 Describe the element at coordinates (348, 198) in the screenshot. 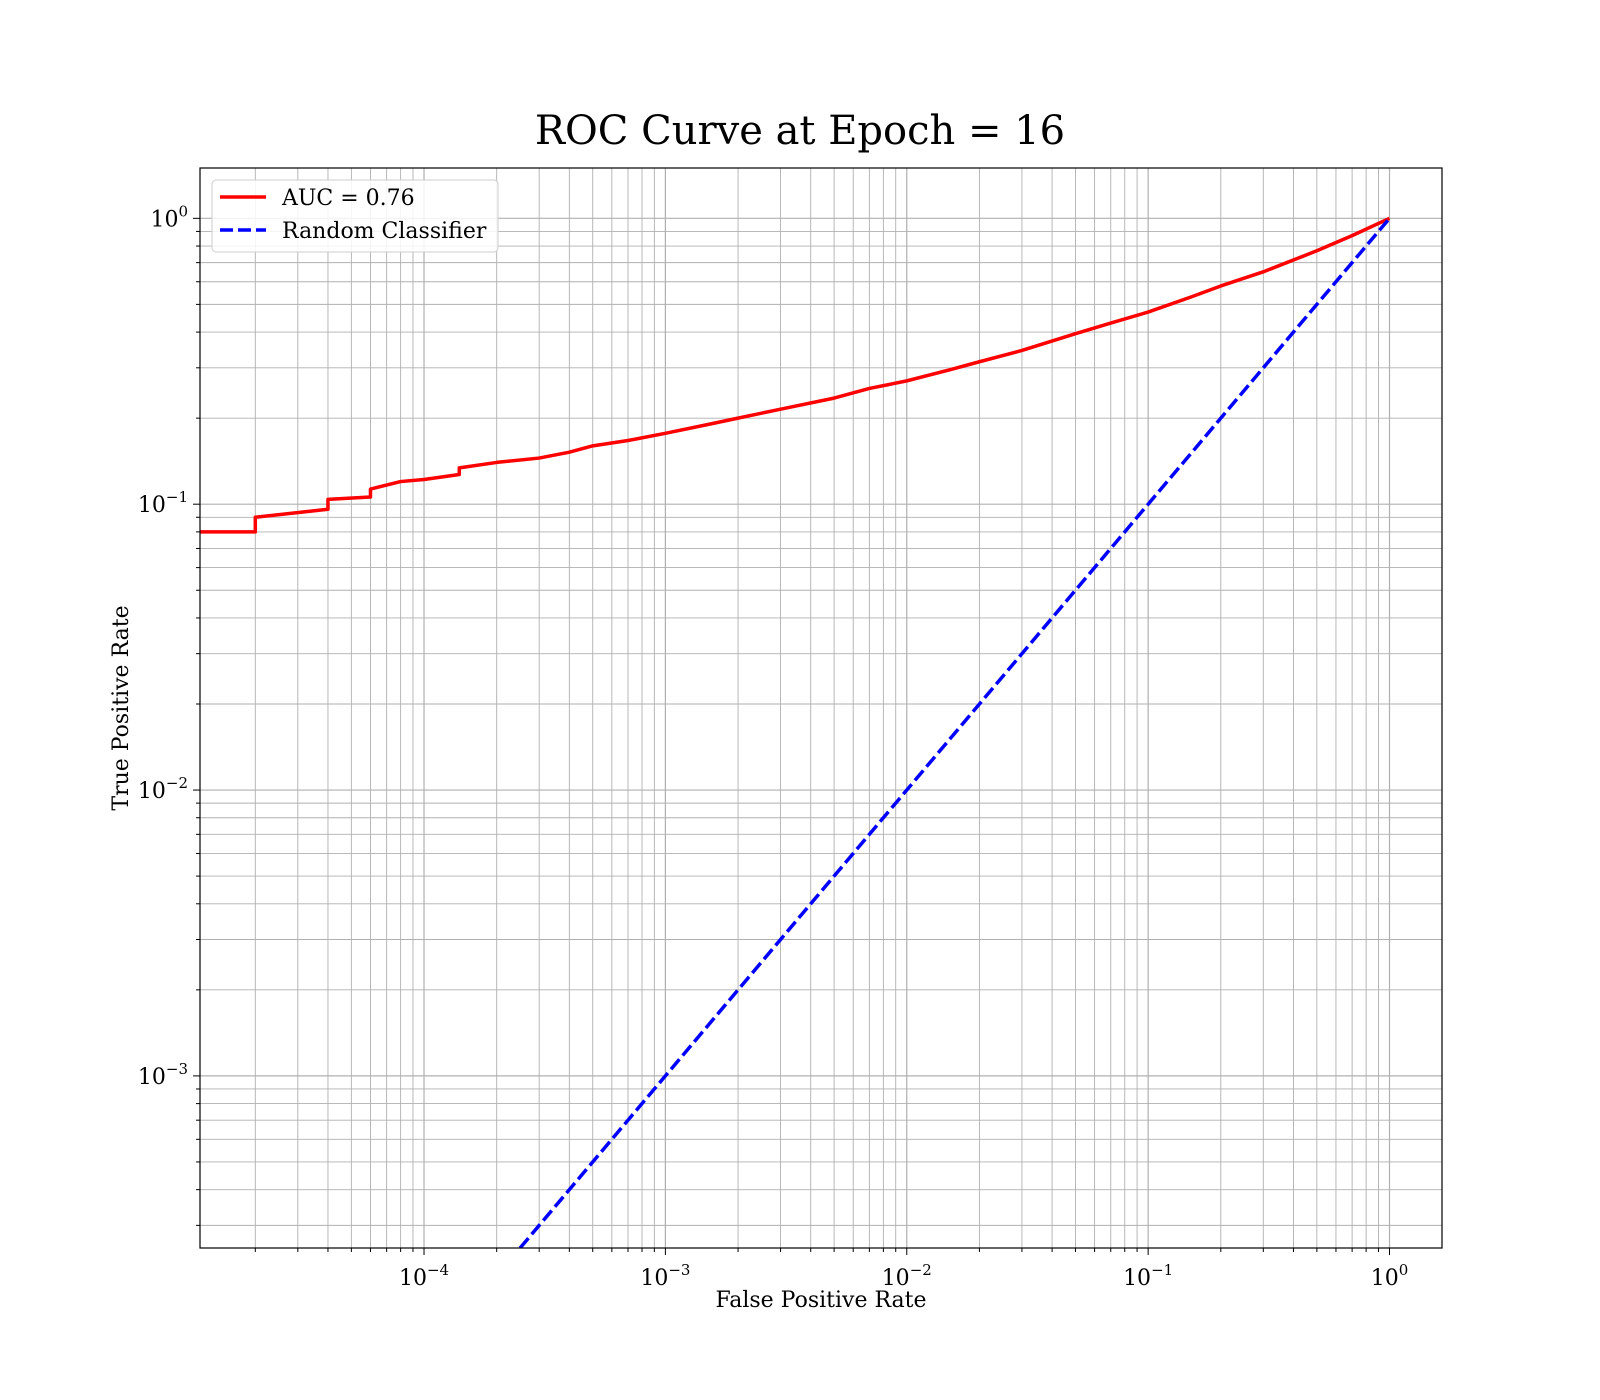

I see `legend-label-auc: AUC = 0.76` at that location.